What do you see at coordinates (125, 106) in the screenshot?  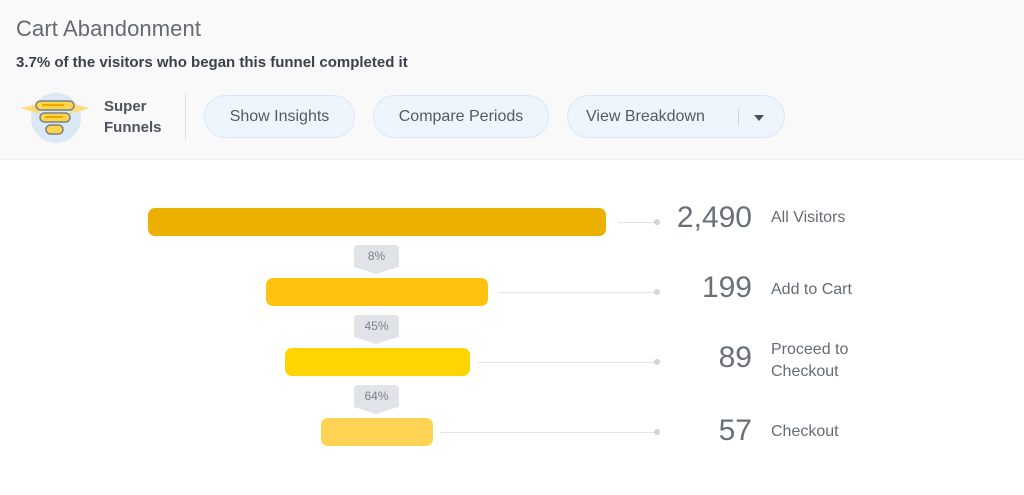 I see `brand-name-line1: Super` at bounding box center [125, 106].